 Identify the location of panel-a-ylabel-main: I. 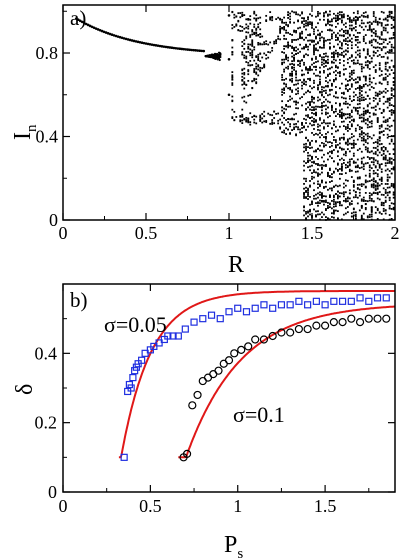
(23, 136).